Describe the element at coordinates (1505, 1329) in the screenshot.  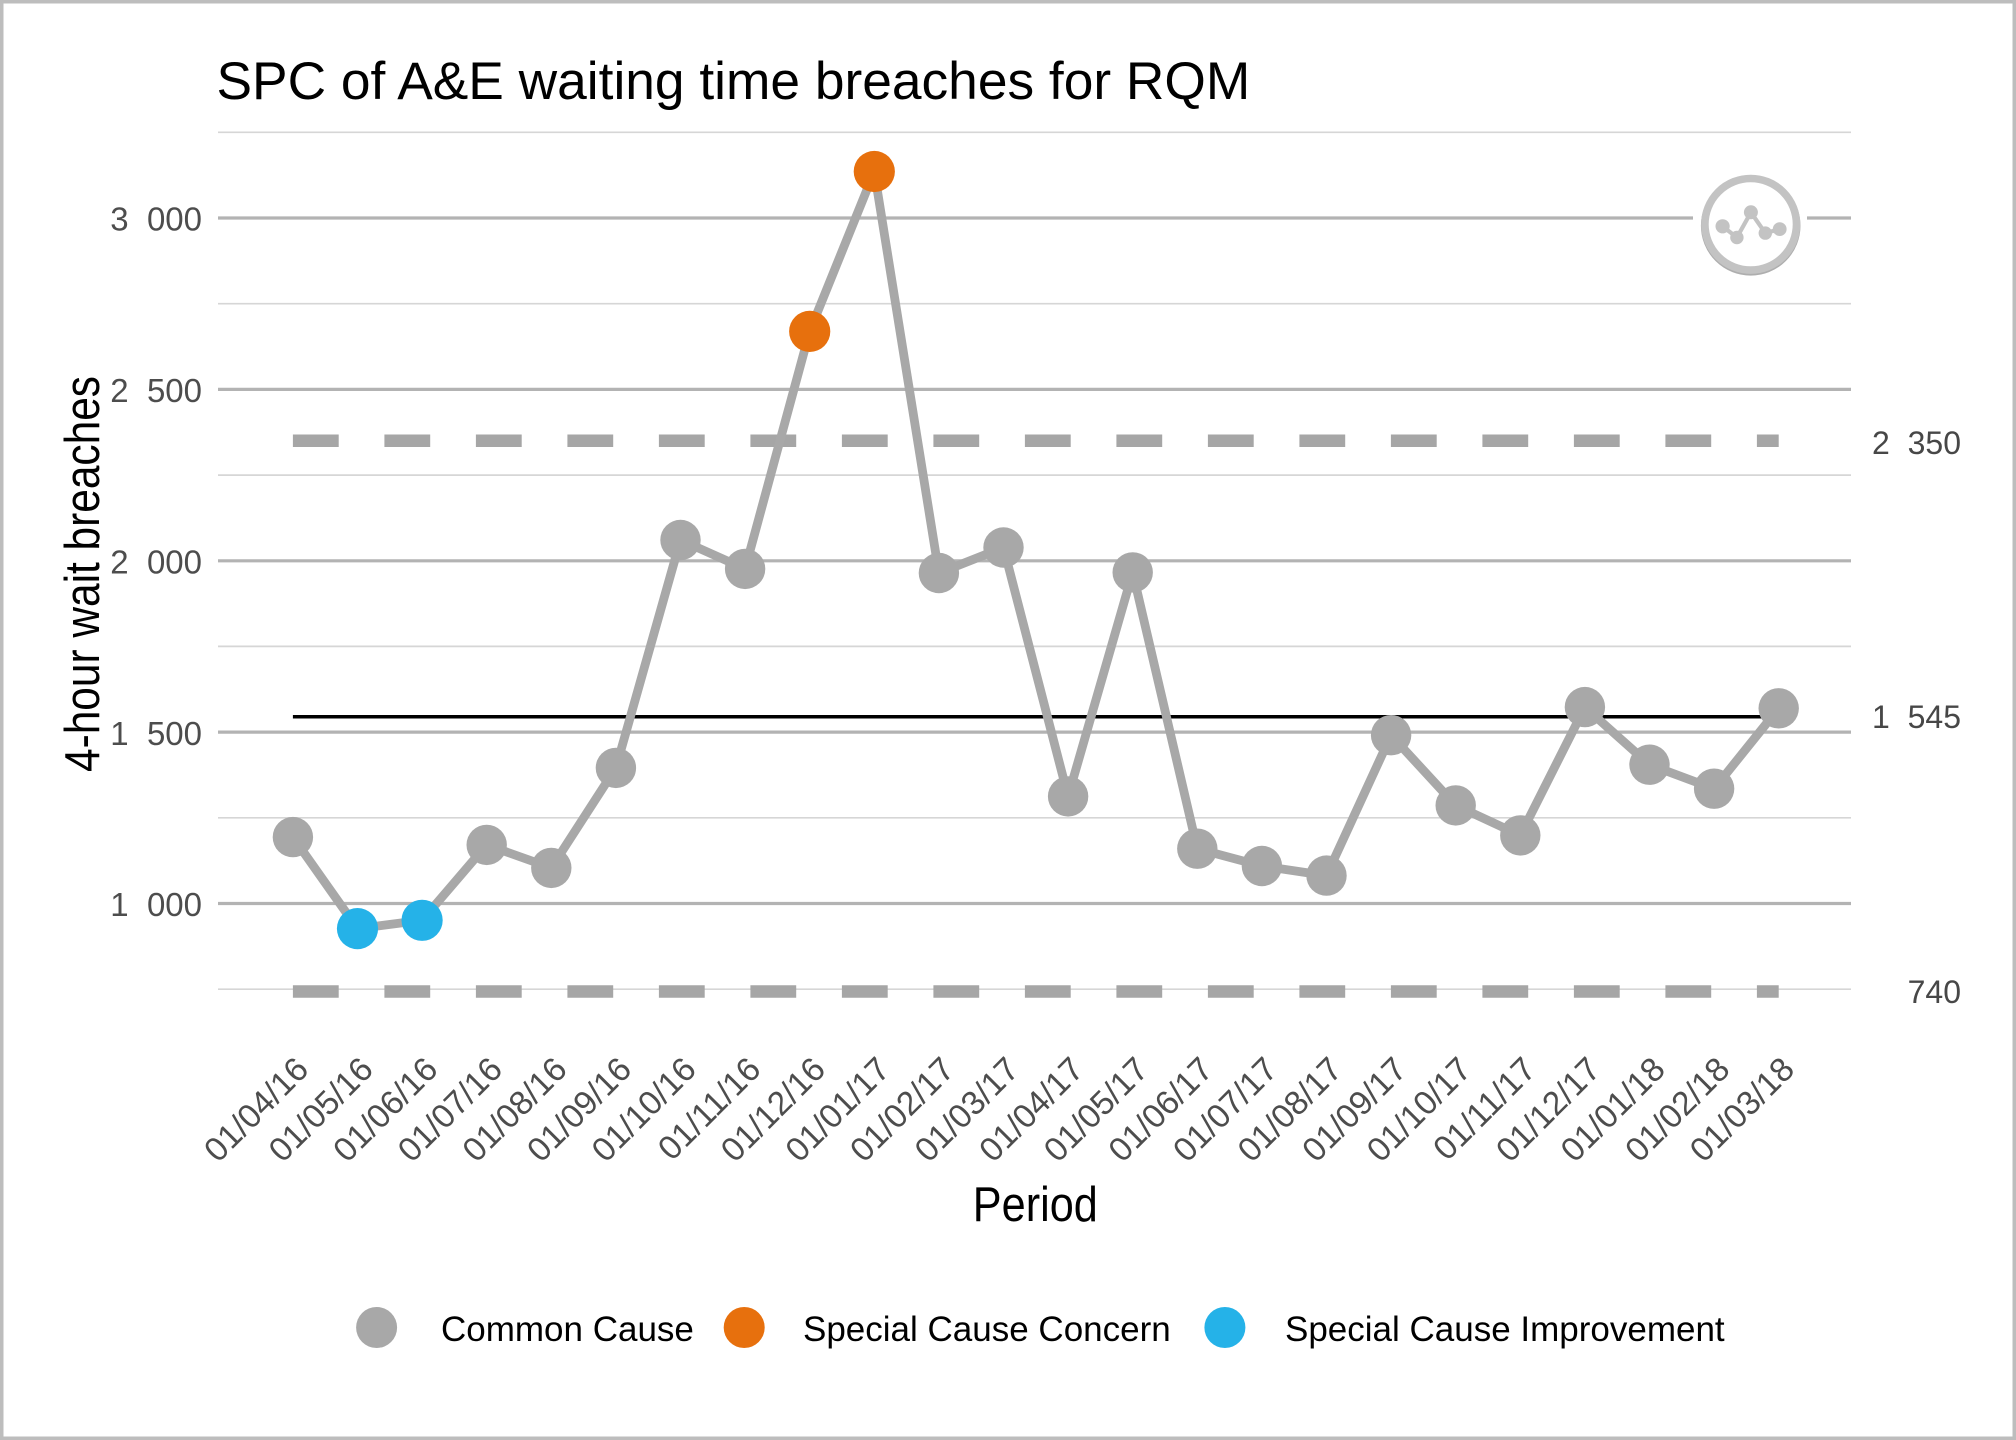
I see `svg-text: Special Cause Improvement` at that location.